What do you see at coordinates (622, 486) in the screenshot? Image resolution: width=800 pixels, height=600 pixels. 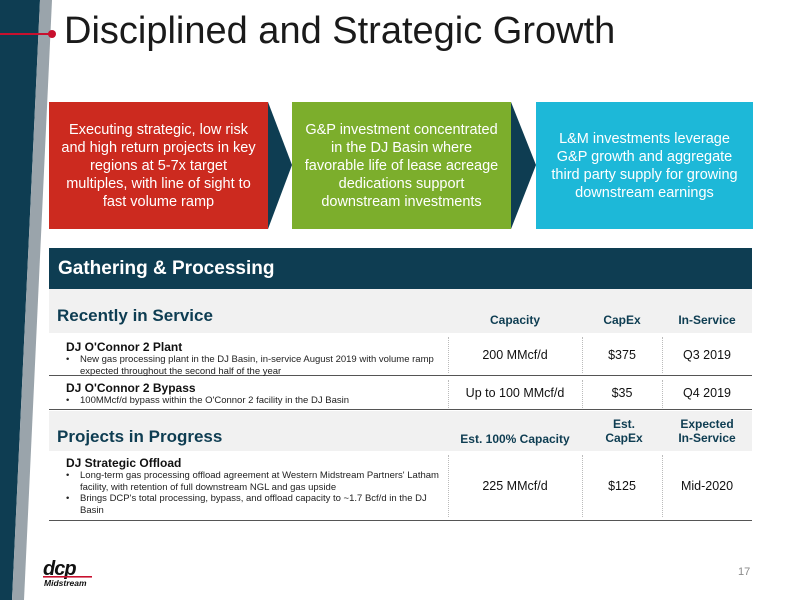 I see `capex-value: $125` at bounding box center [622, 486].